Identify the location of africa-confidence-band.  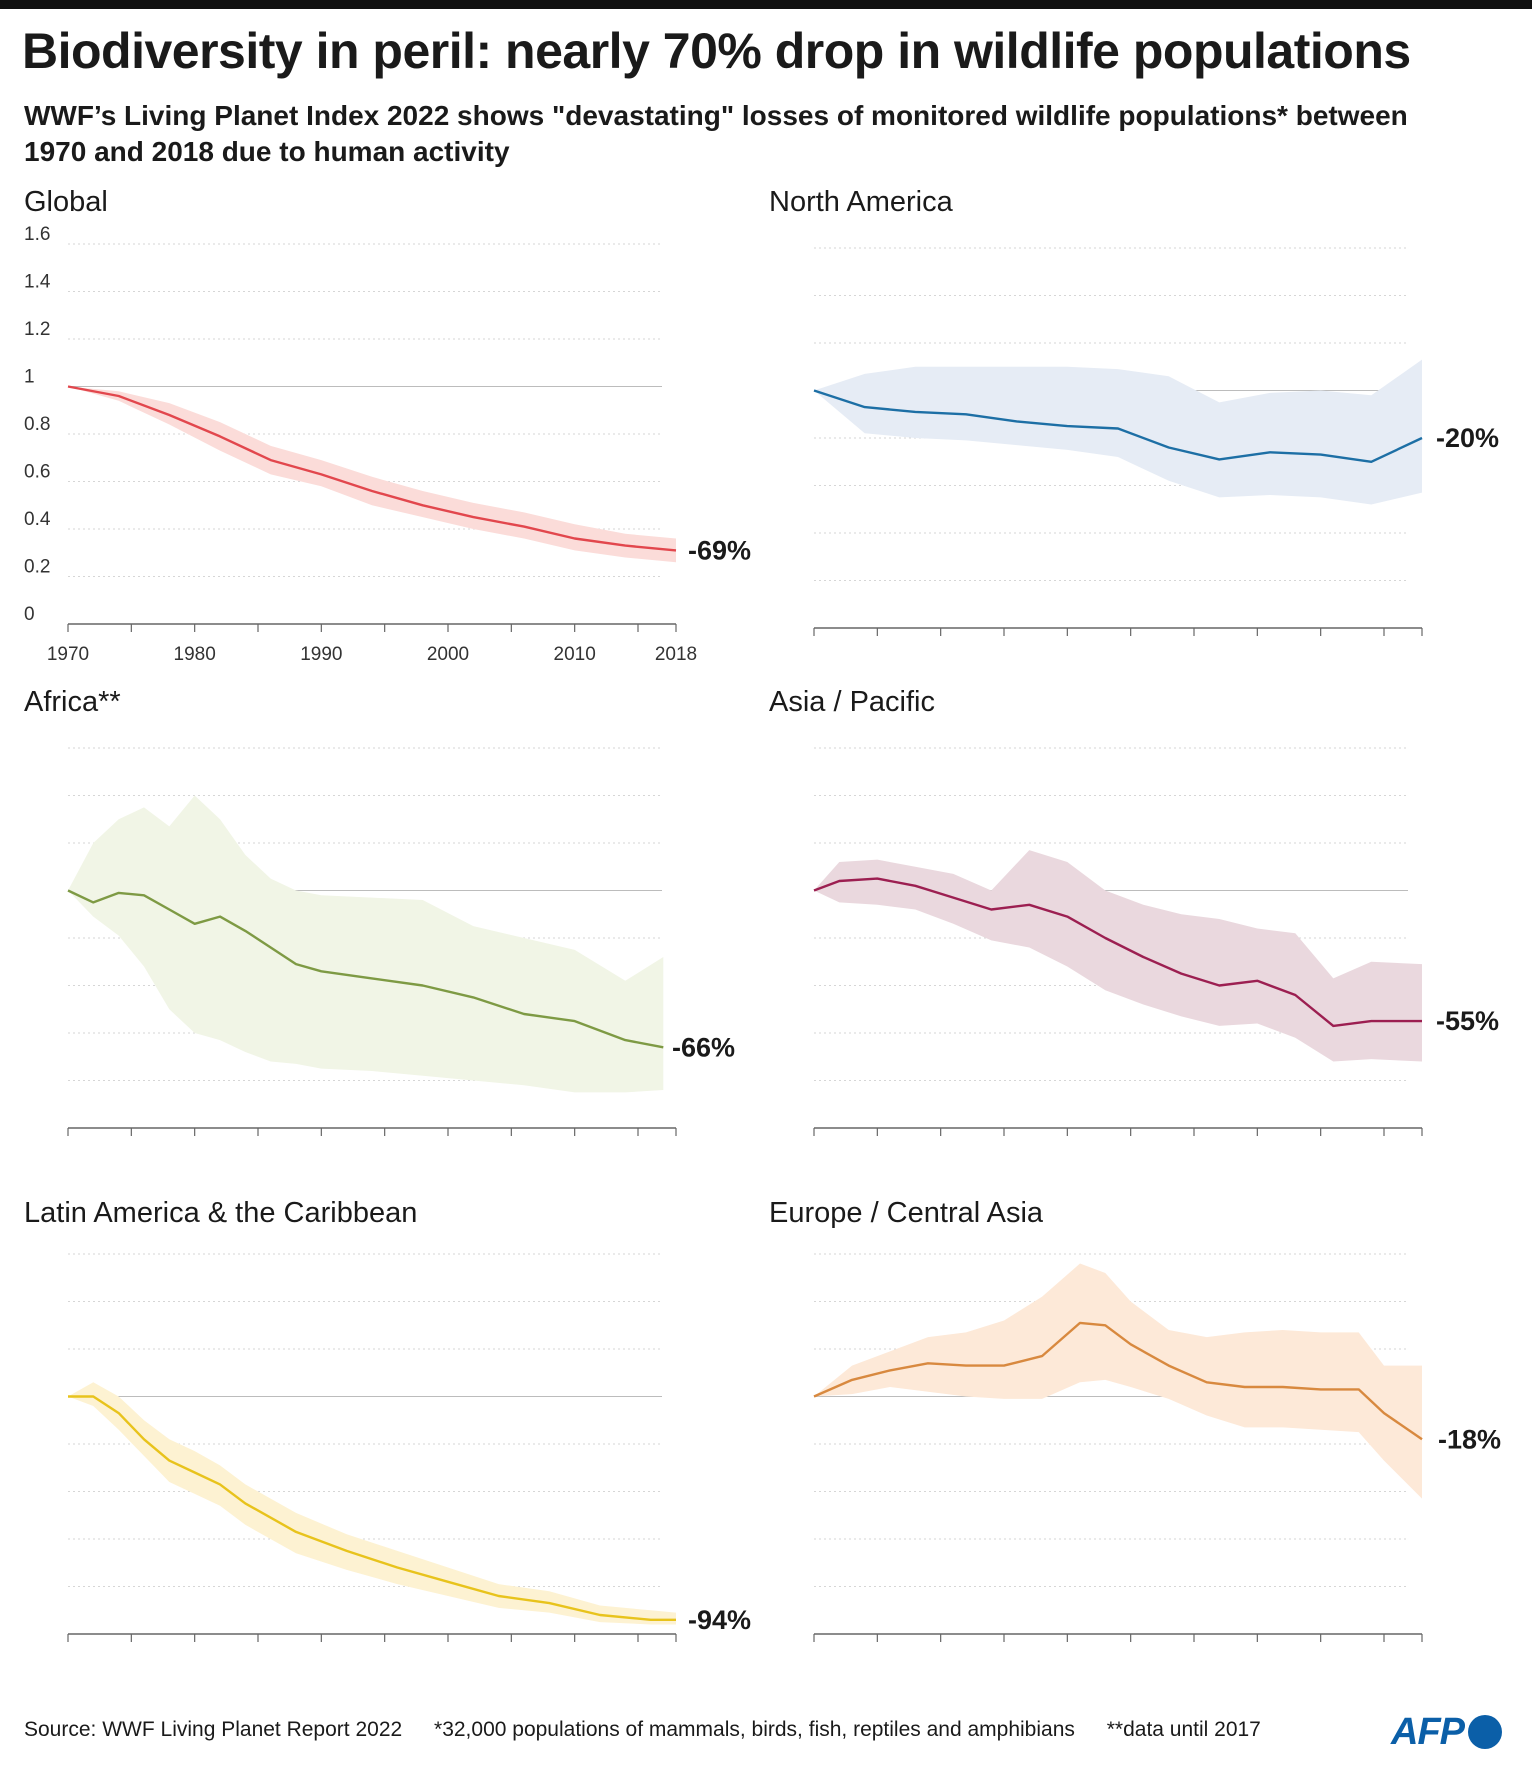
(366, 944).